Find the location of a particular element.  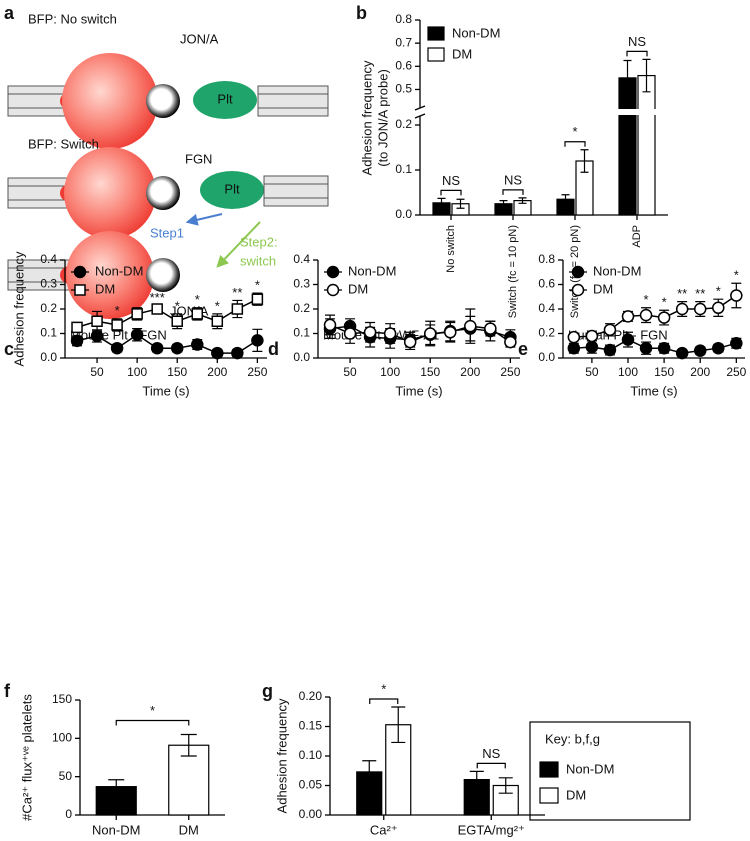

y-tick-label: 50 is located at coordinates (66, 776).